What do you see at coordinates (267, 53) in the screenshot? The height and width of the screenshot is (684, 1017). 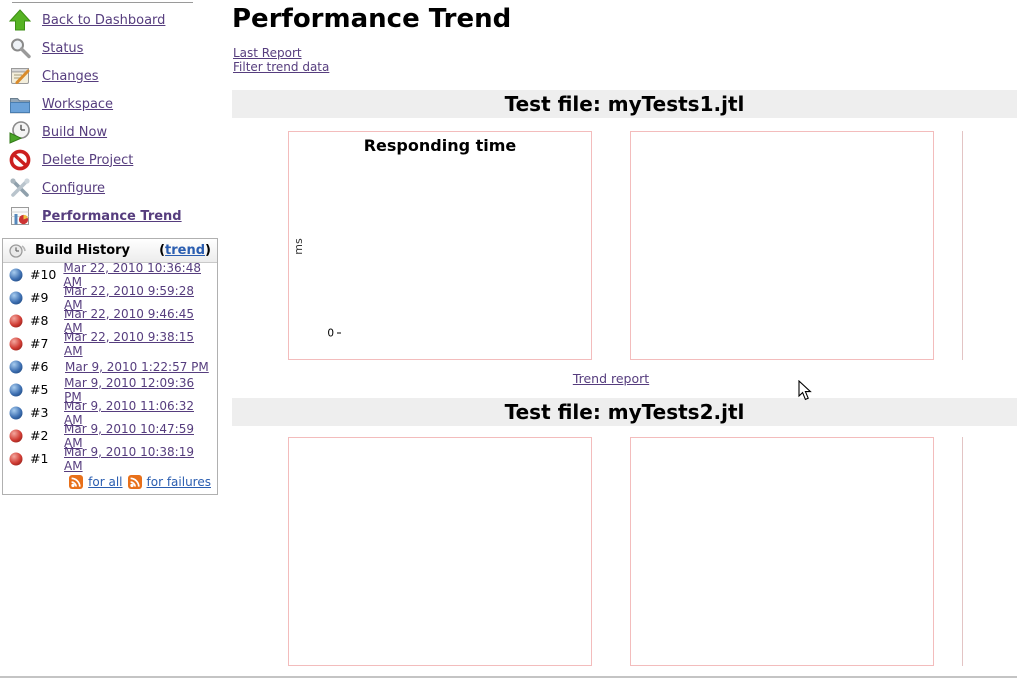 I see `last-report-link: Last Report` at bounding box center [267, 53].